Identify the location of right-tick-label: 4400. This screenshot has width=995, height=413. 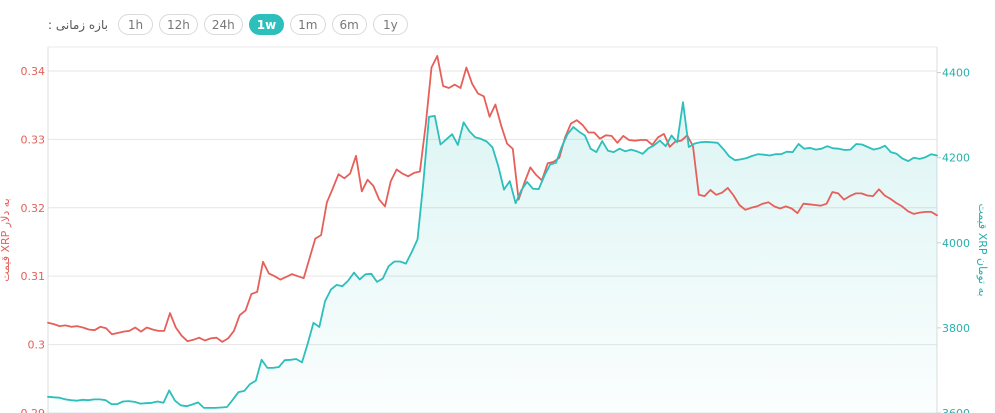
(956, 73).